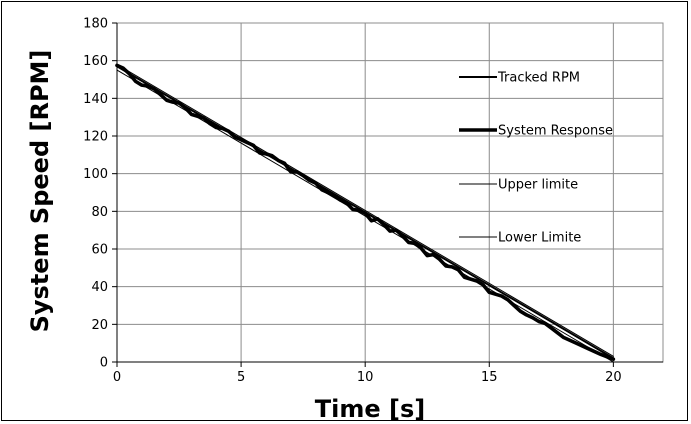  I want to click on y-tick-label: 100, so click(95, 174).